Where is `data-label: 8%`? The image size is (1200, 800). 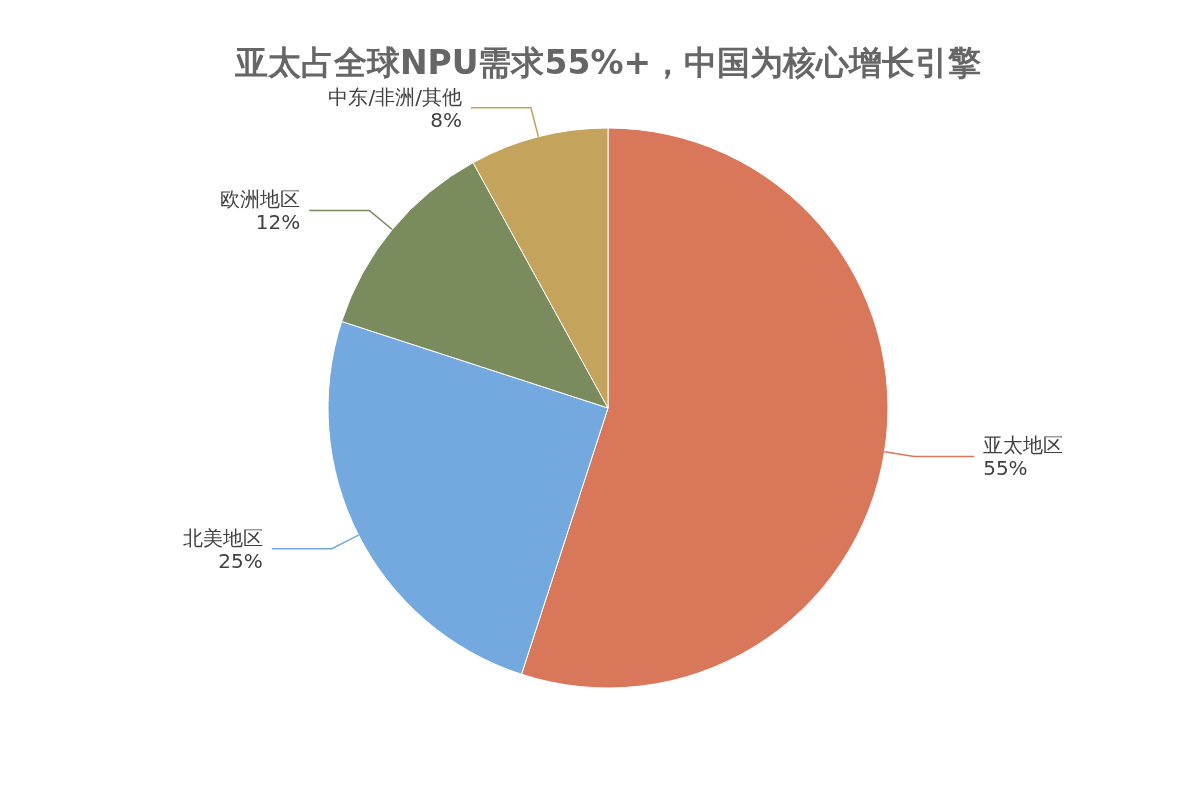
data-label: 8% is located at coordinates (446, 119).